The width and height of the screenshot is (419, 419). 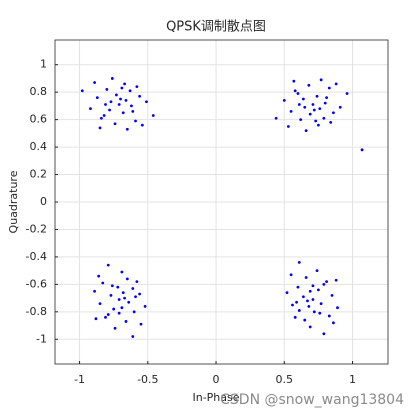 I want to click on watermark: CSDN @snow_wang13804, so click(x=312, y=400).